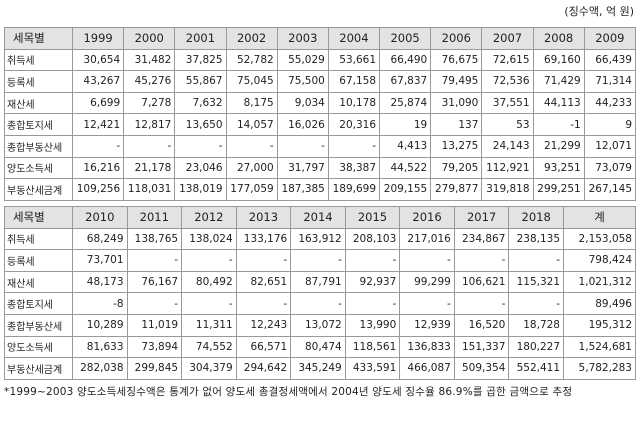  I want to click on cell: 21,299, so click(558, 146).